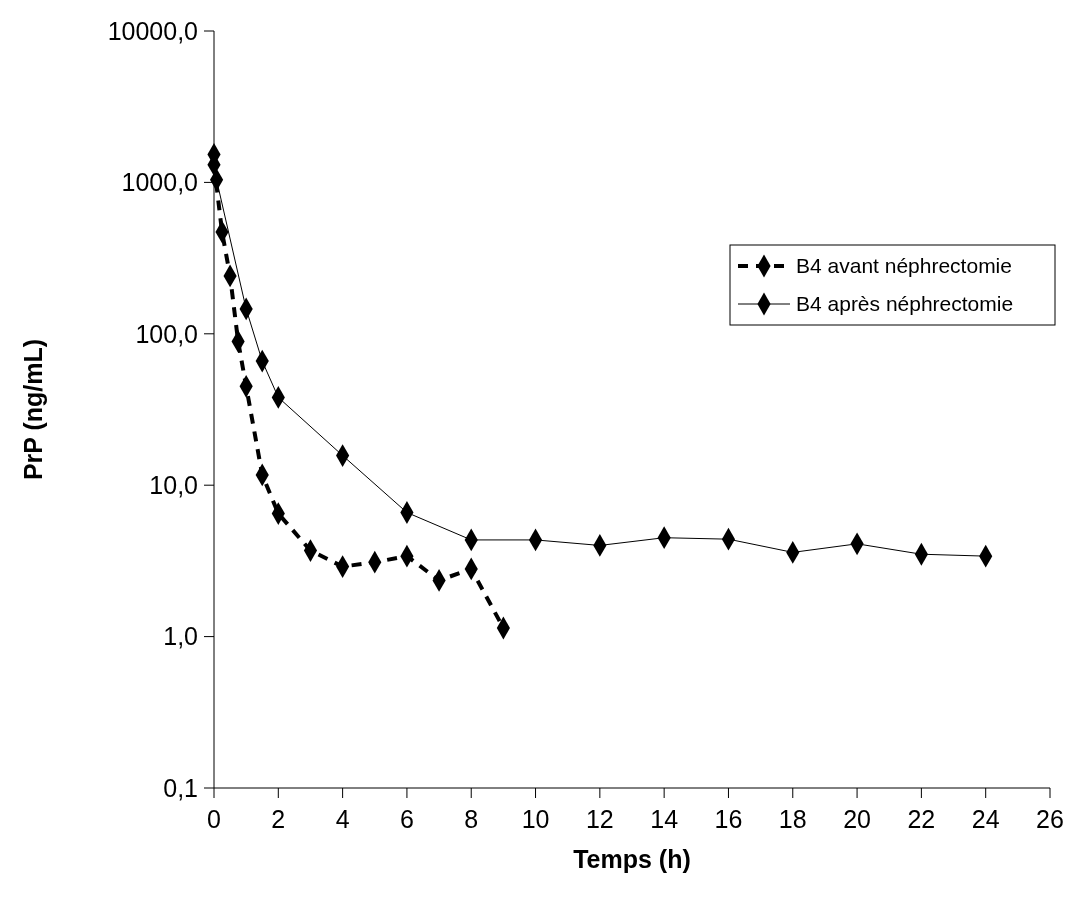 The image size is (1080, 914). I want to click on y-tick-label: 0,1, so click(180, 787).